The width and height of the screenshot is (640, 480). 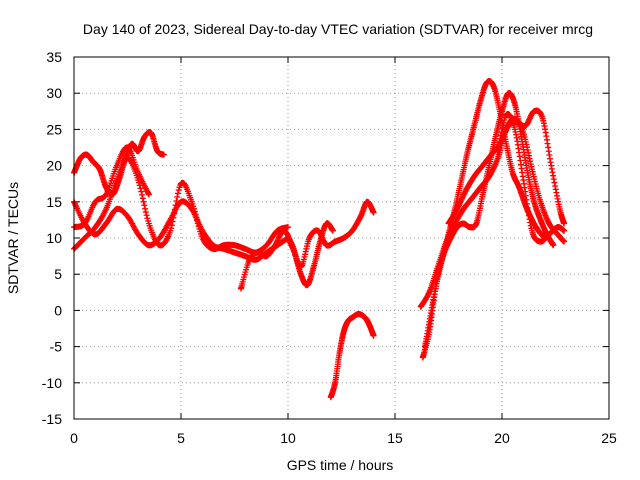 I want to click on y-tick-label: 15, so click(x=54, y=202).